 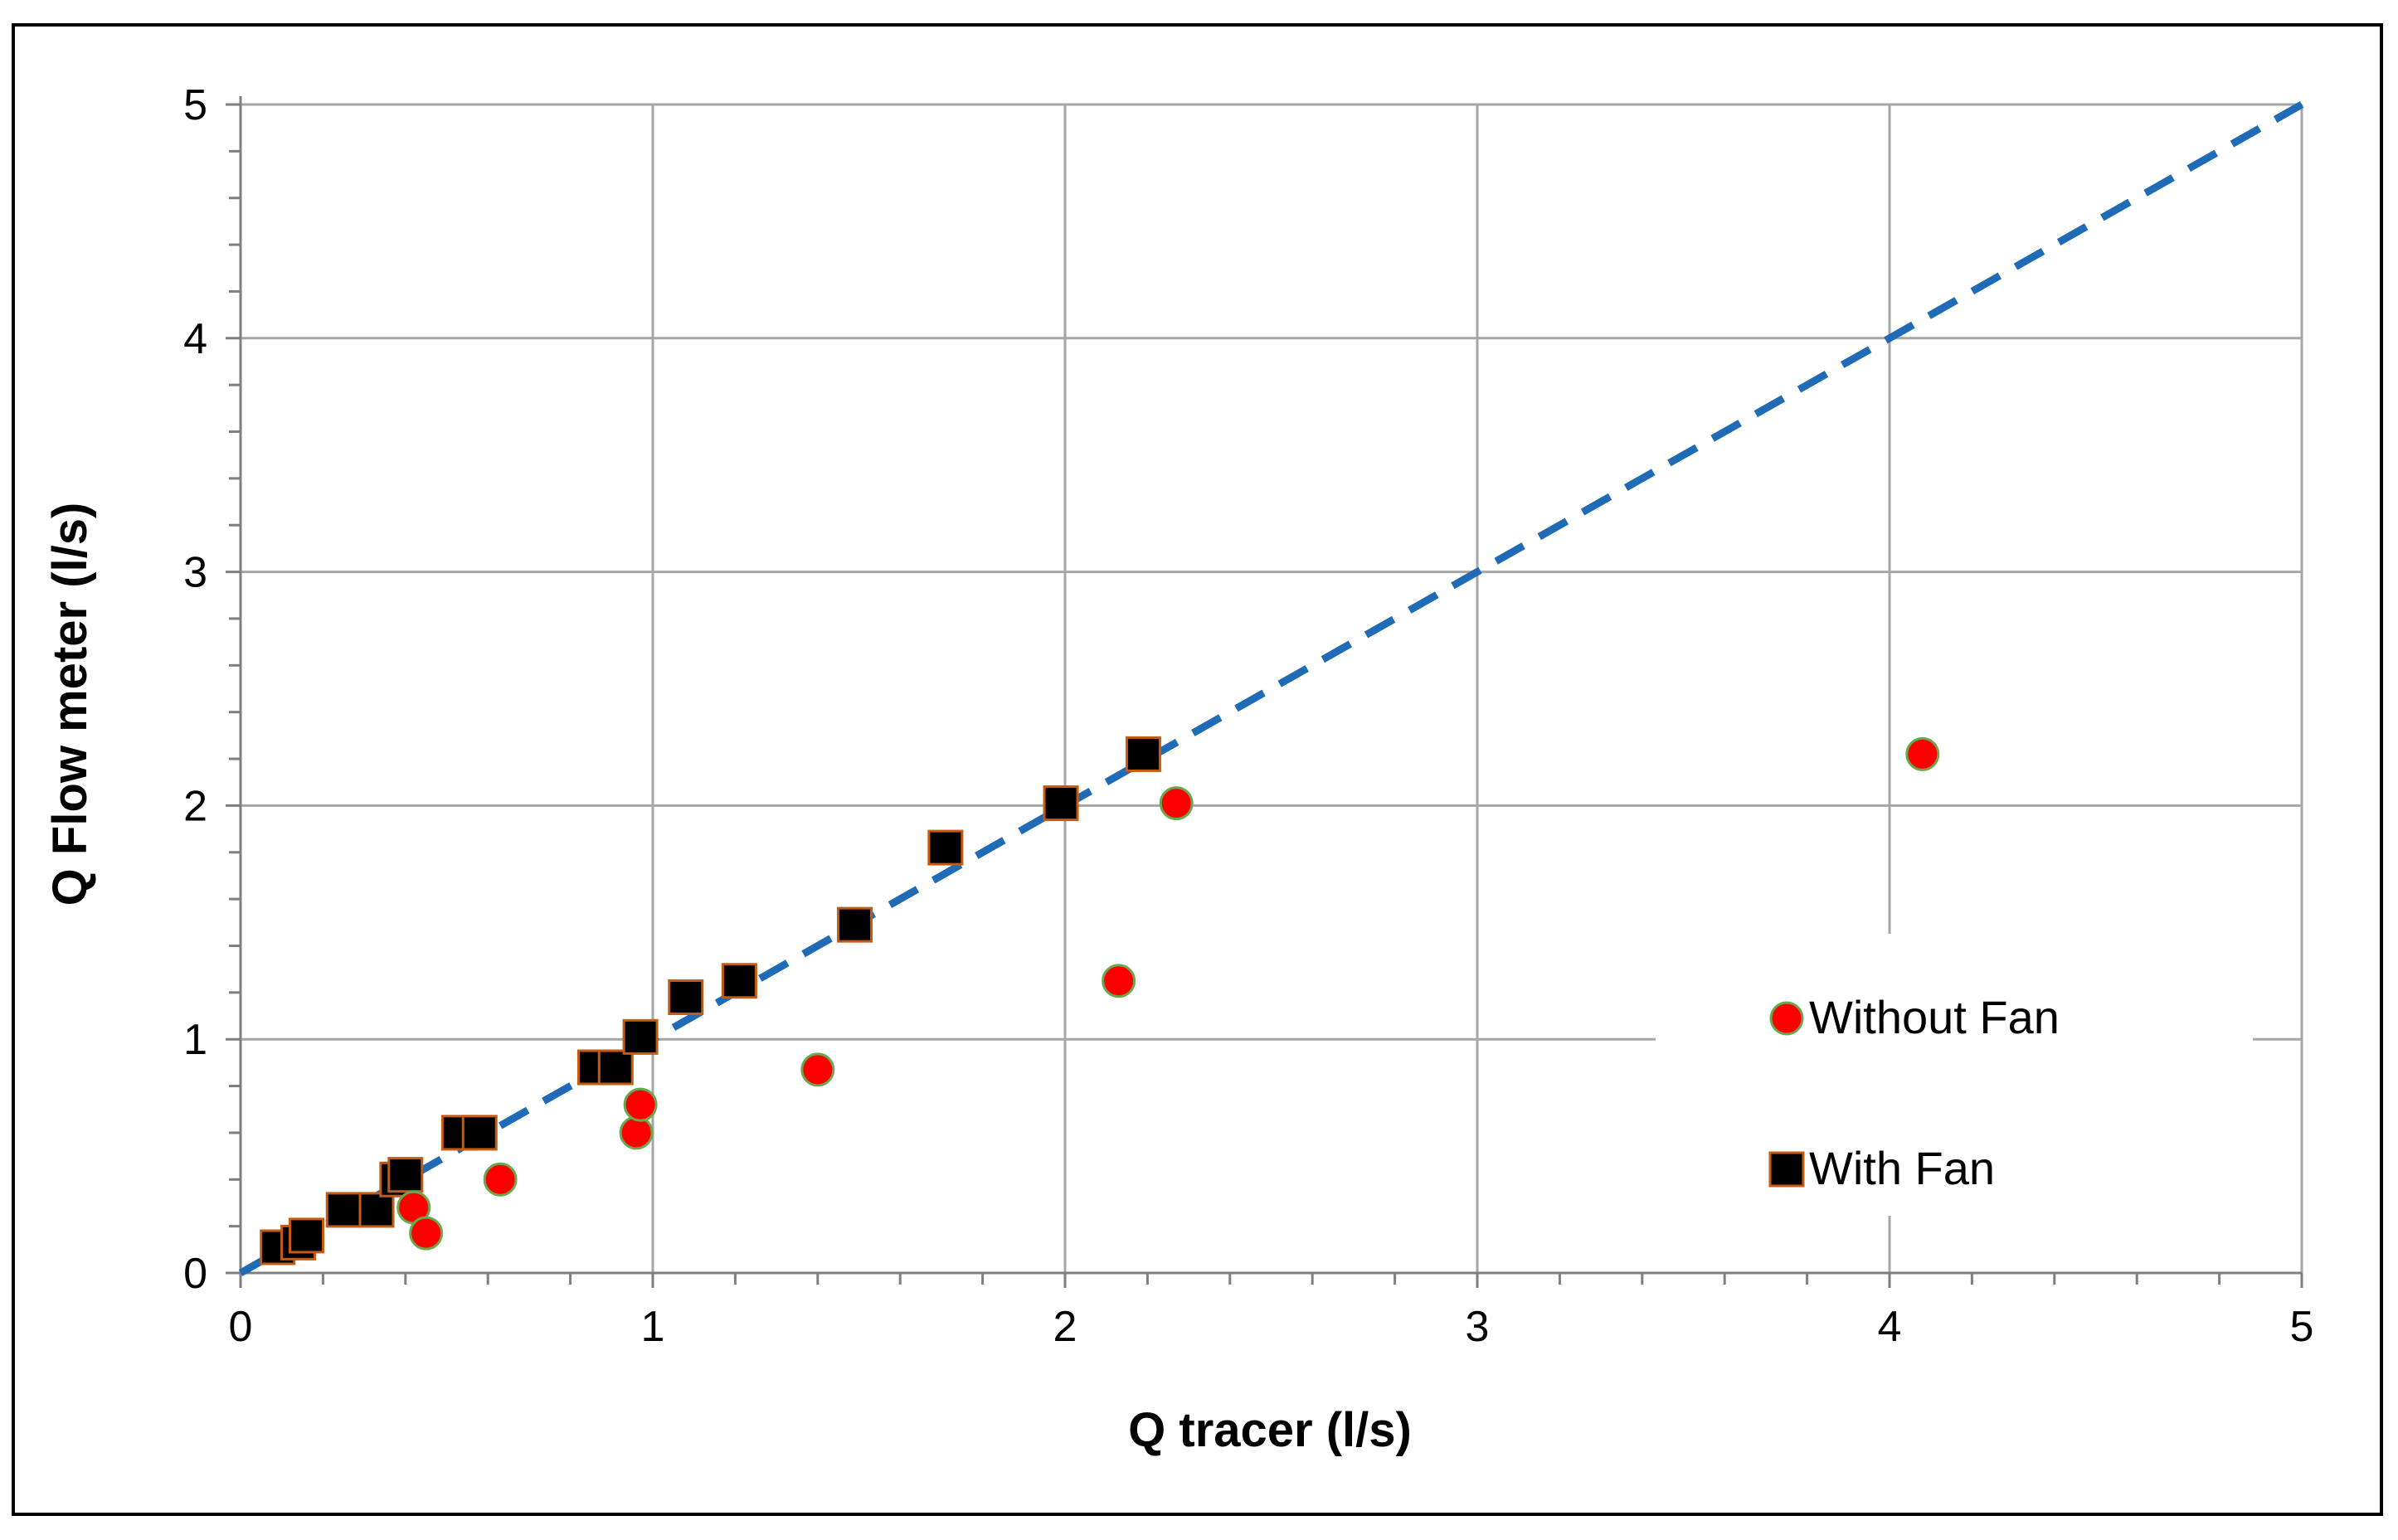 I want to click on x-tick-label: 3, so click(x=1478, y=1327).